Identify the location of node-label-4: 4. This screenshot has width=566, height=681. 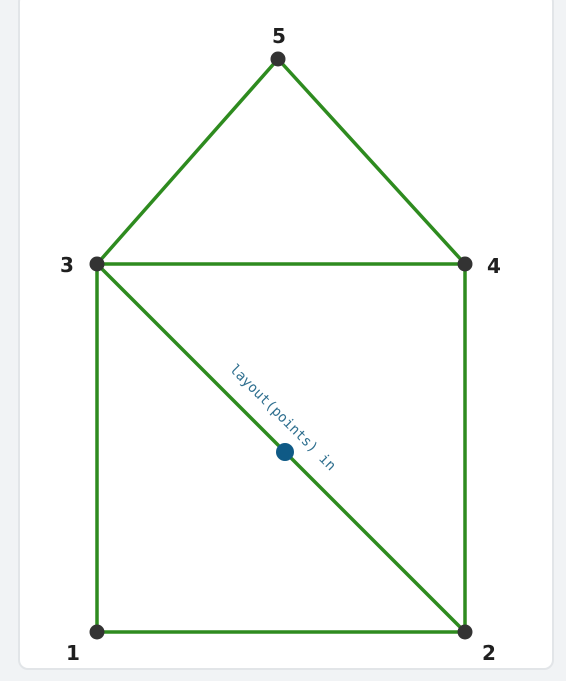
(494, 266).